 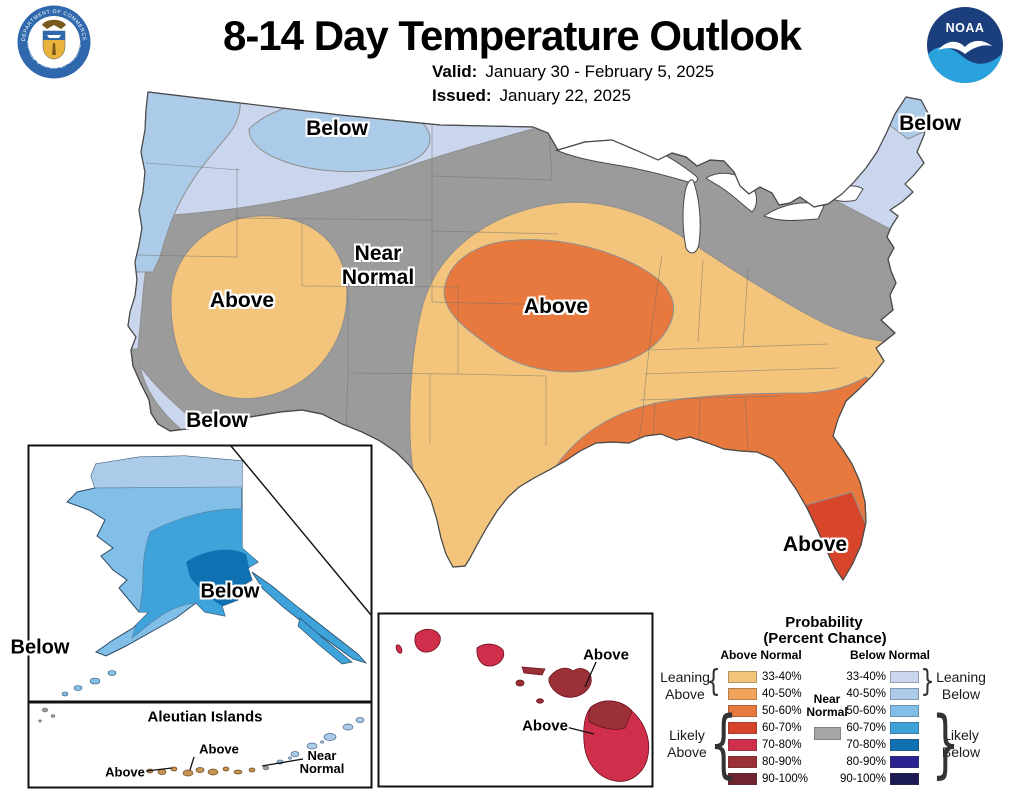 What do you see at coordinates (242, 300) in the screenshot?
I see `label-west-above: Above` at bounding box center [242, 300].